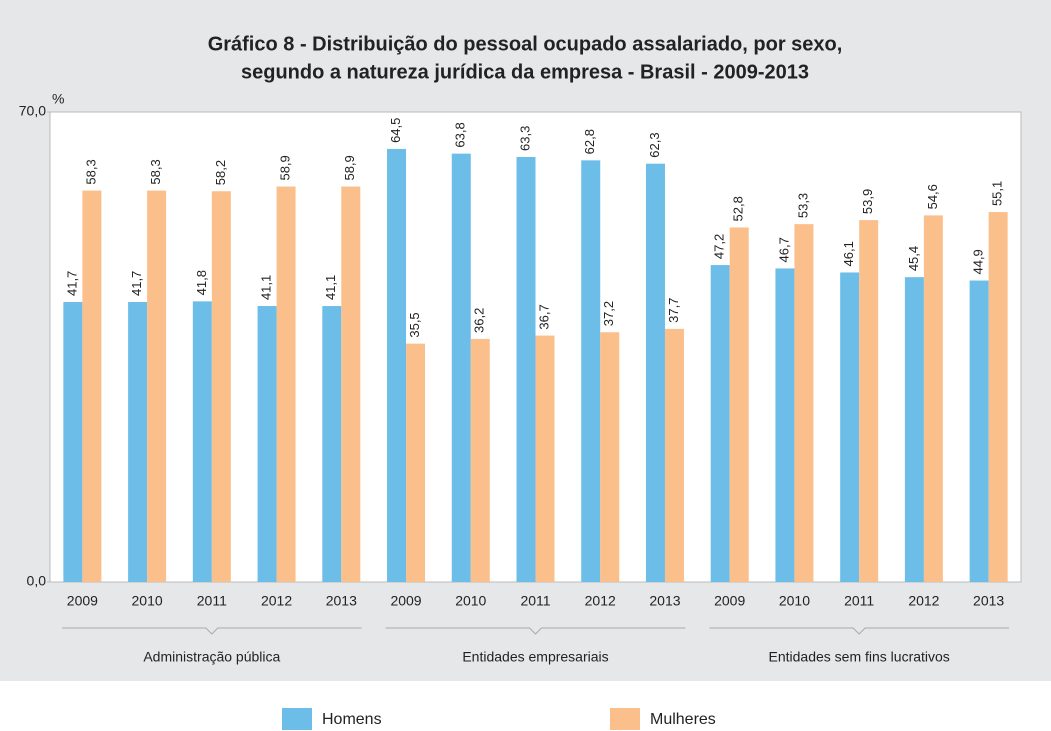 Image resolution: width=1051 pixels, height=731 pixels. I want to click on y-tick-label: 0,0, so click(37, 581).